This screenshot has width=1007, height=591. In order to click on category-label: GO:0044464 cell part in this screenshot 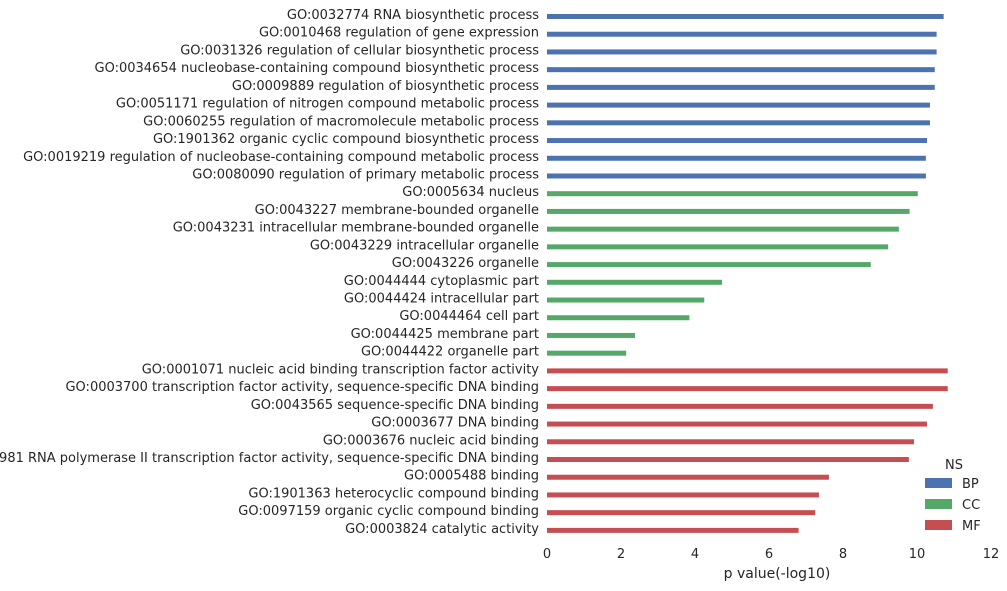, I will do `click(469, 316)`.